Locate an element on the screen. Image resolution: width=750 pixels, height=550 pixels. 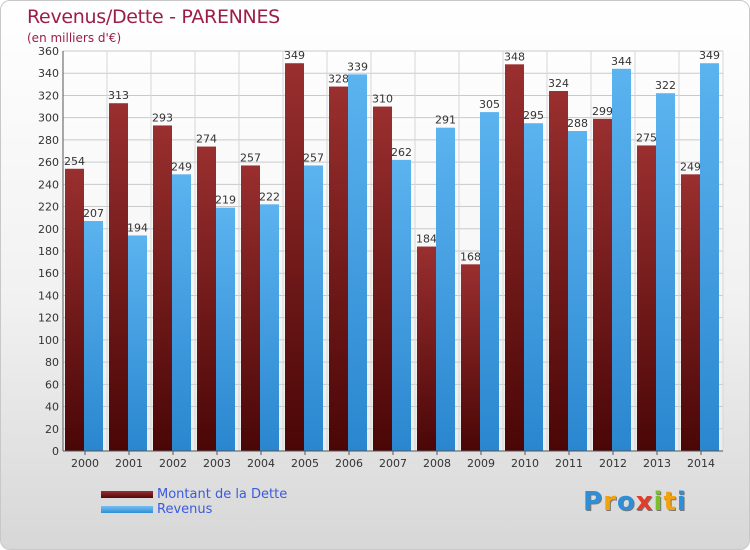
y-tick-label: 220 is located at coordinates (48, 207).